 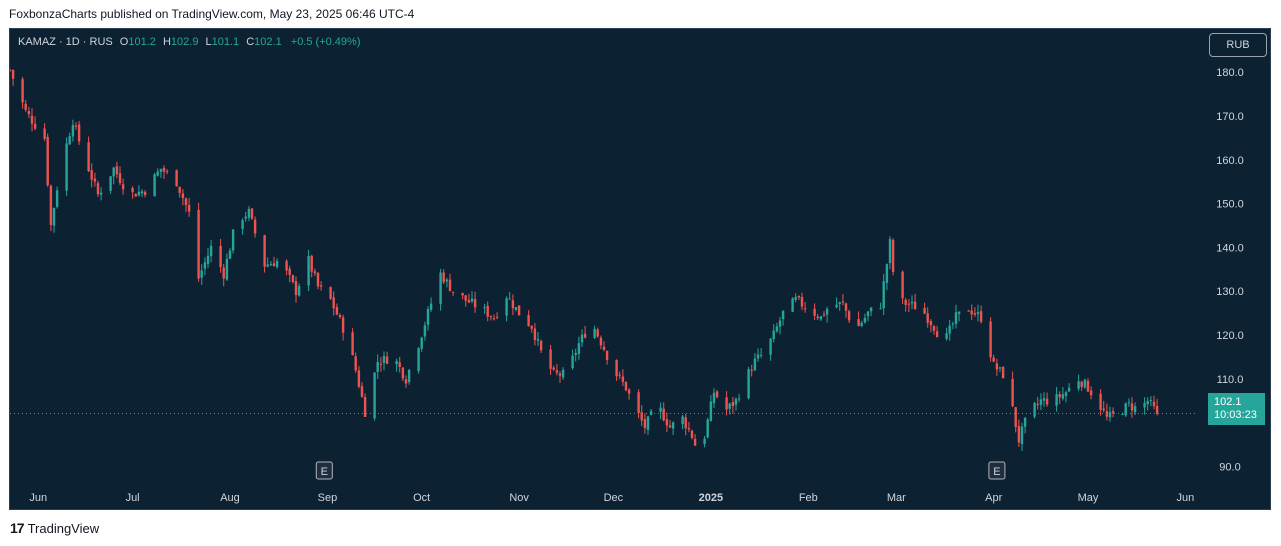 What do you see at coordinates (324, 470) in the screenshot?
I see `earnings-marker: E` at bounding box center [324, 470].